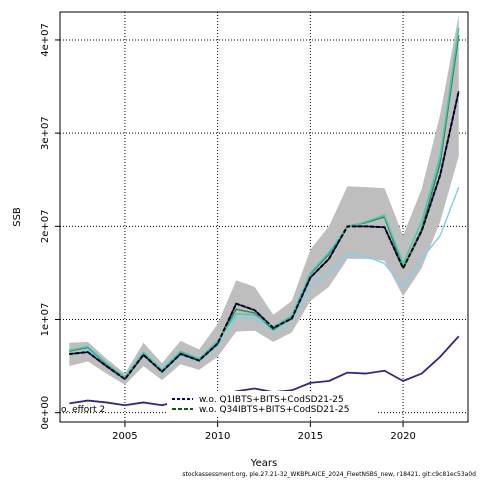 Image resolution: width=480 pixels, height=480 pixels. What do you see at coordinates (264, 432) in the screenshot?
I see `x-axis-ticks: 2005 2010 2015 2020` at bounding box center [264, 432].